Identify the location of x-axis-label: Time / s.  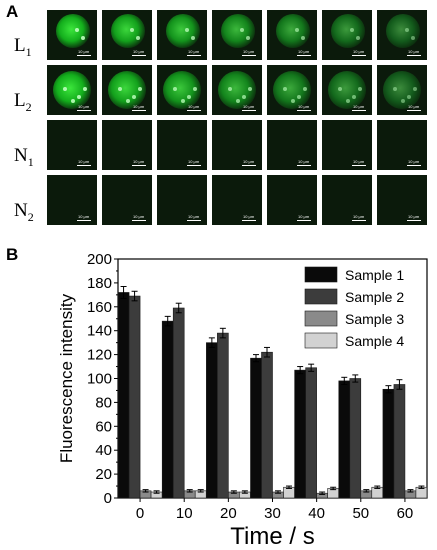
(272, 536).